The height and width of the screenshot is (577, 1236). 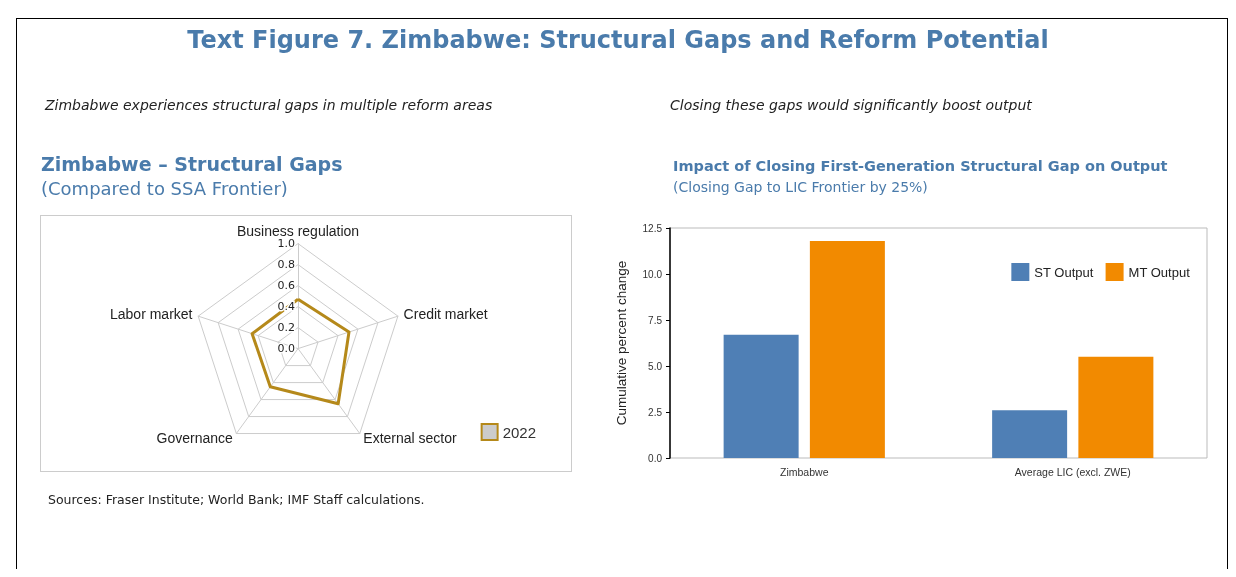 What do you see at coordinates (851, 105) in the screenshot?
I see `text: Closing these gaps would significantly boost output` at bounding box center [851, 105].